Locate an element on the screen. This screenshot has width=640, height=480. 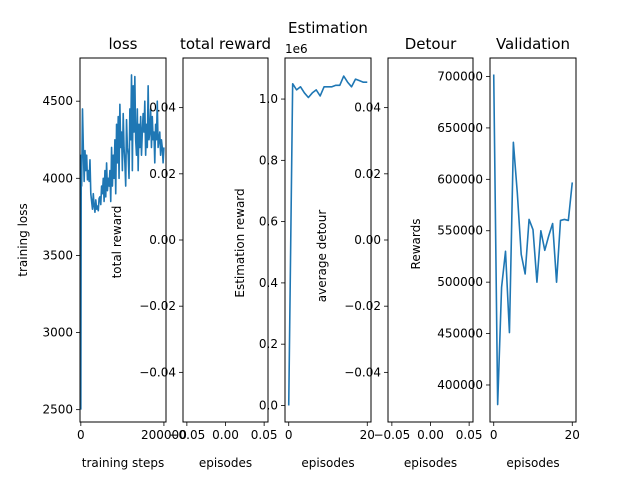
y-tick-label: 0.0 is located at coordinates (268, 405).